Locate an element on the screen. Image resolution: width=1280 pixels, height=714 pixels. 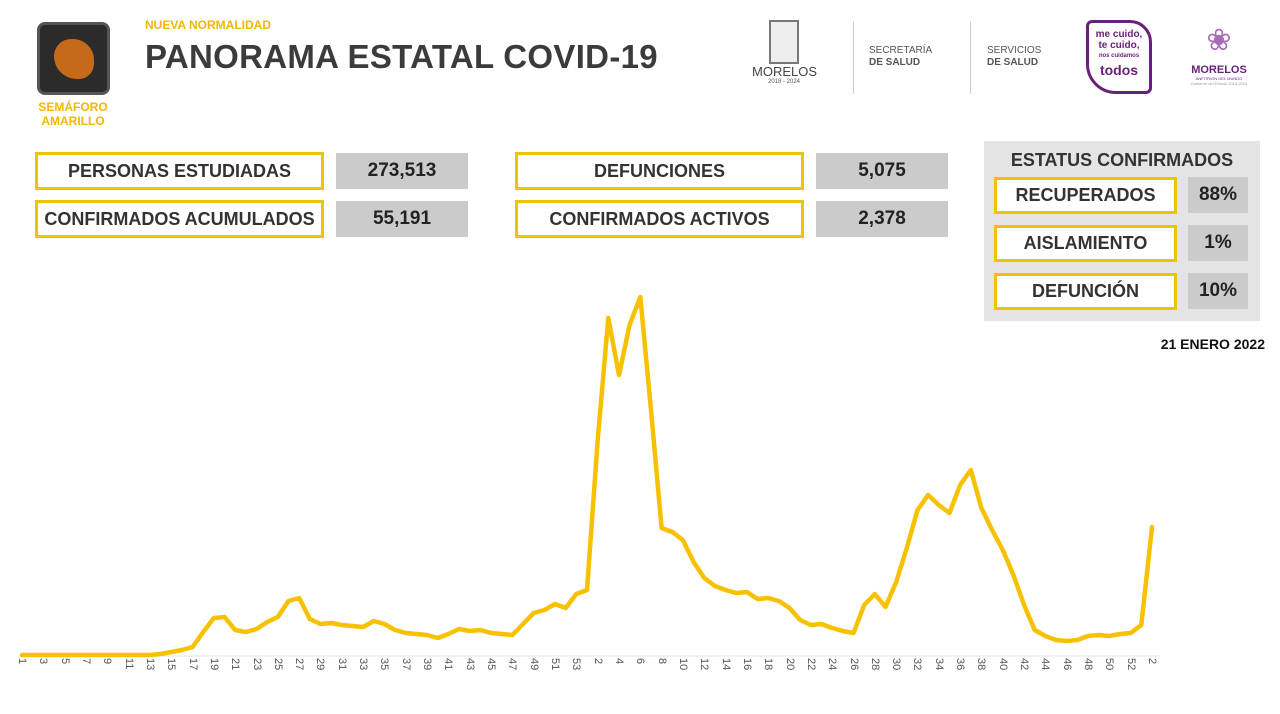
status-label-aislamiento: AISLAMIENTO is located at coordinates (1085, 243).